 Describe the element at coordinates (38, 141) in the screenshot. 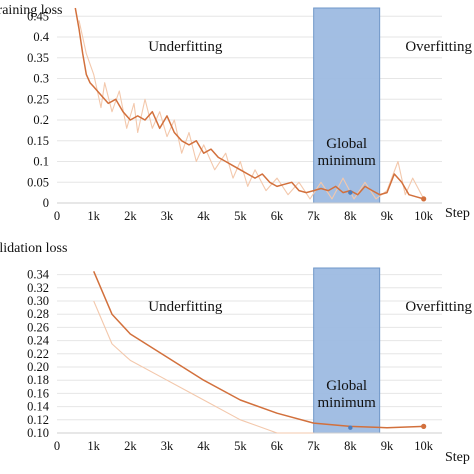

I see `y-tick-label: 0.15` at that location.